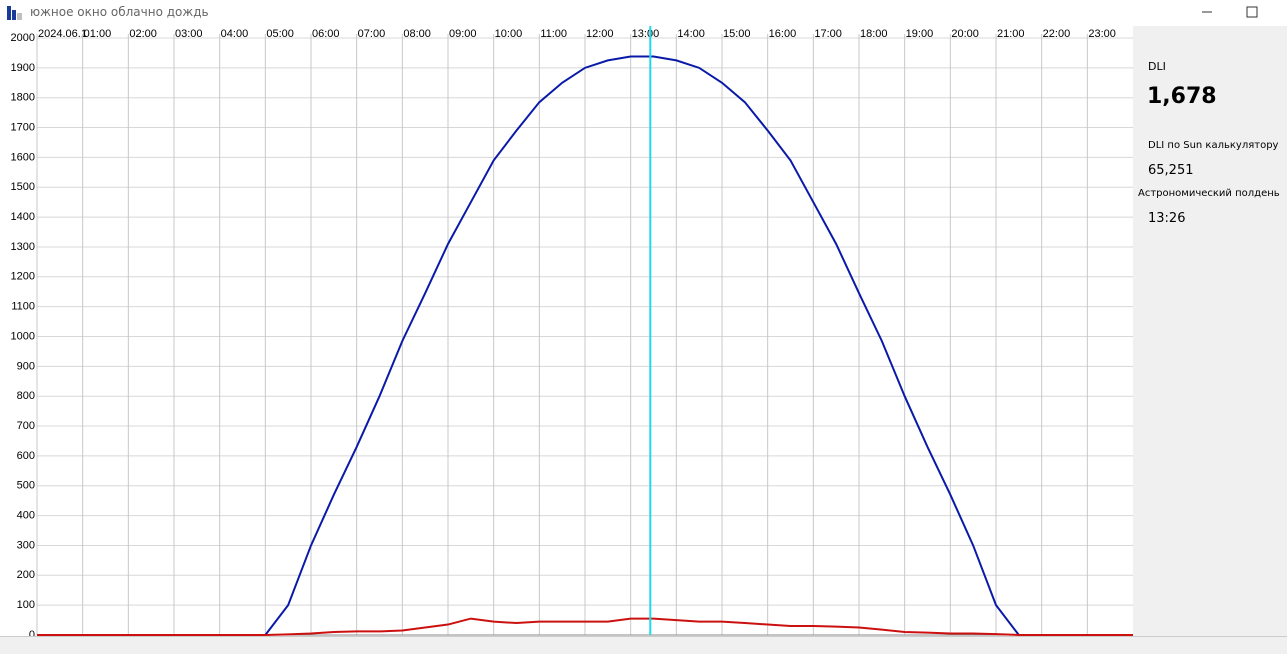  Describe the element at coordinates (326, 34) in the screenshot. I see `x-tick-label: 06:00` at that location.